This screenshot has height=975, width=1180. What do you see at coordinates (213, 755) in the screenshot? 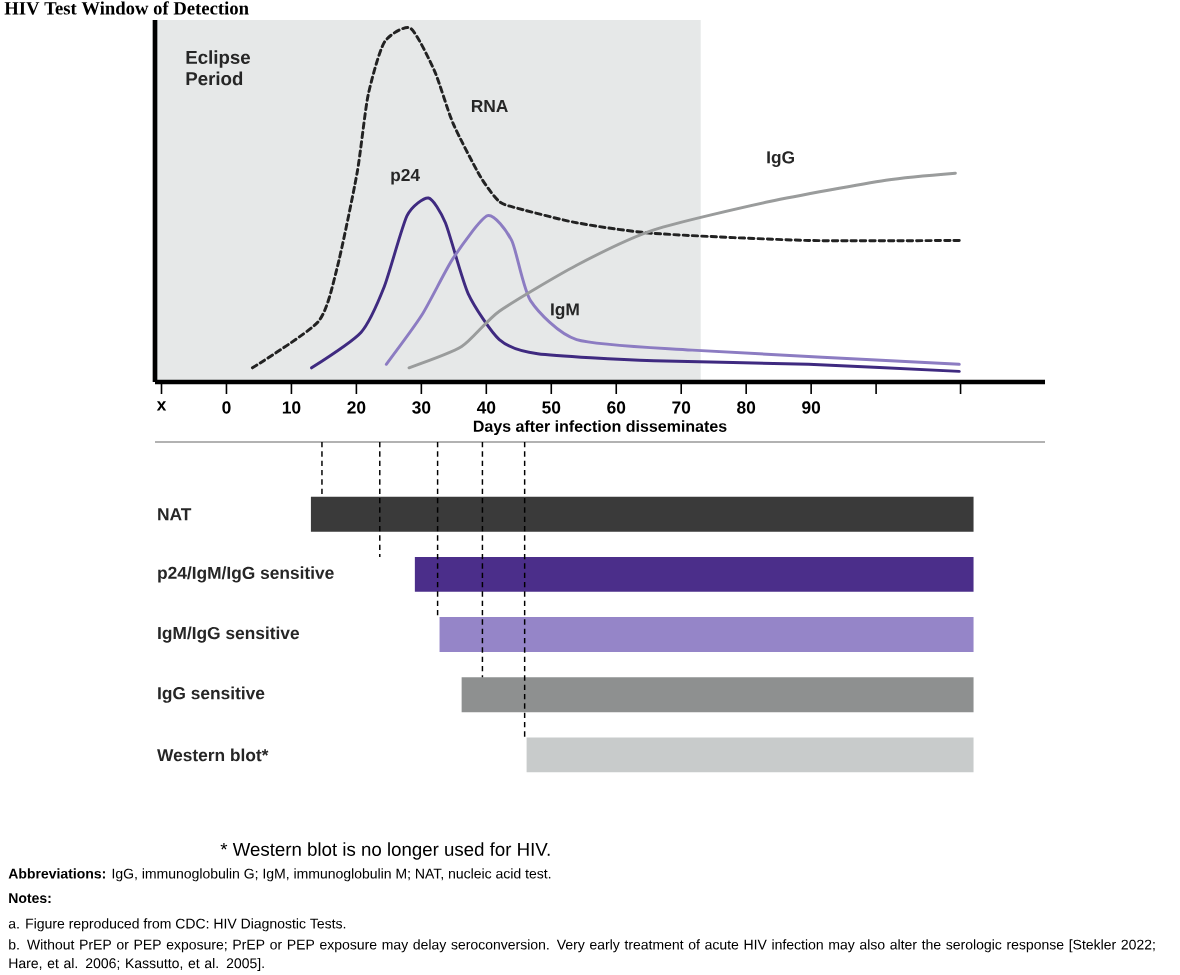
I see `y-tick-label: Western blot*` at bounding box center [213, 755].